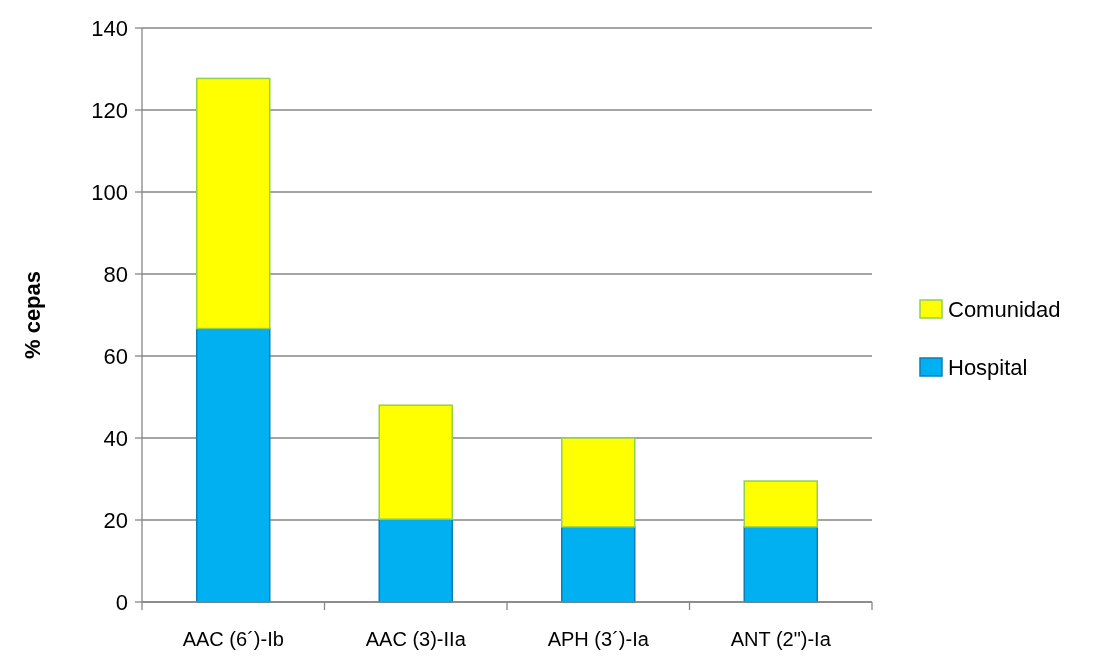  I want to click on x-tick-label: ANT (2")-Ia, so click(781, 639).